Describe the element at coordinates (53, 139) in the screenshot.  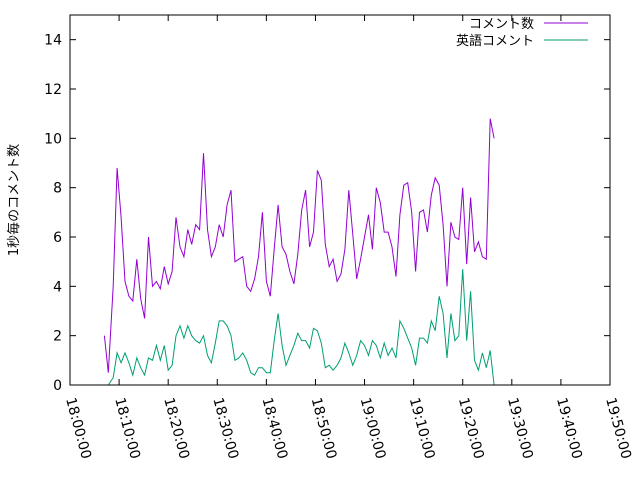
I see `y-tick-label: 10` at that location.